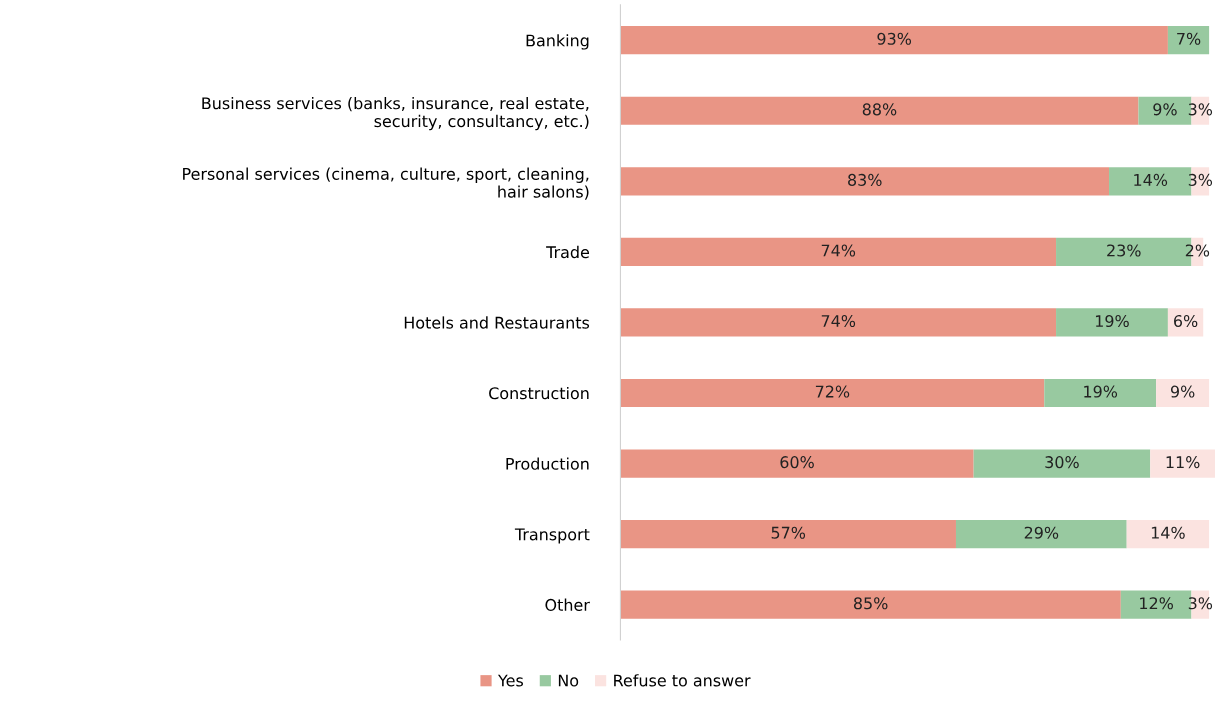 Image resolution: width=1231 pixels, height=704 pixels. What do you see at coordinates (567, 604) in the screenshot?
I see `y-tick-label: Other` at bounding box center [567, 604].